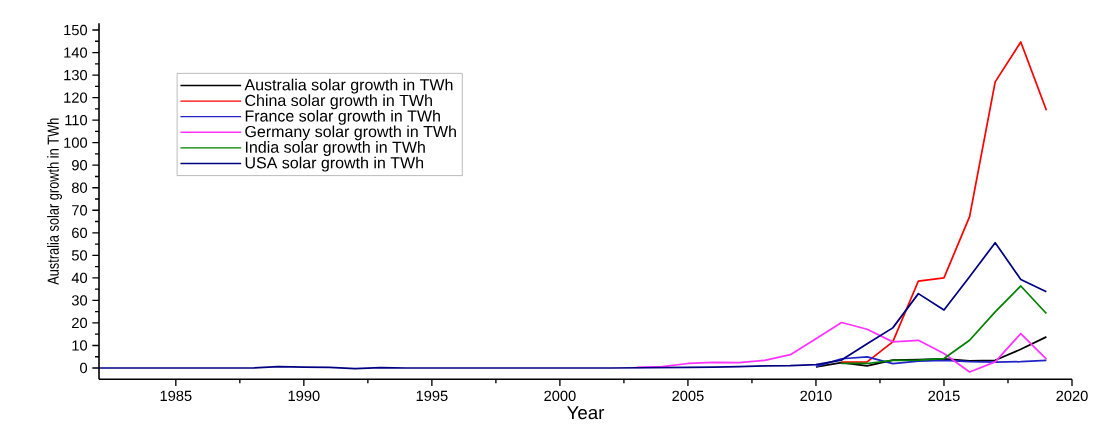 The image size is (1103, 424). What do you see at coordinates (79, 278) in the screenshot?
I see `y-tick-label: 40` at bounding box center [79, 278].